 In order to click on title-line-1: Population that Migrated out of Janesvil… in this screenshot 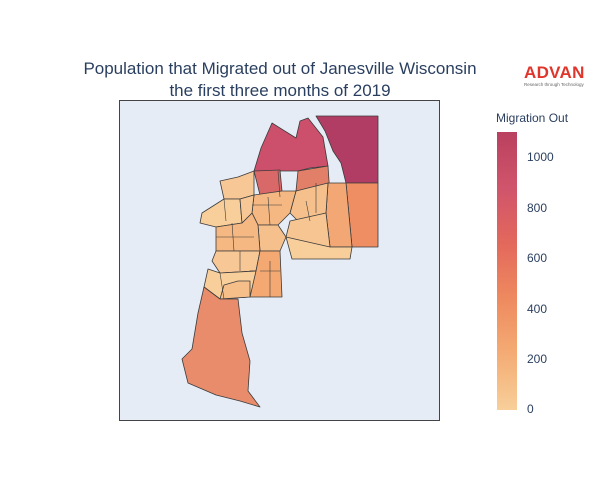, I will do `click(280, 68)`.